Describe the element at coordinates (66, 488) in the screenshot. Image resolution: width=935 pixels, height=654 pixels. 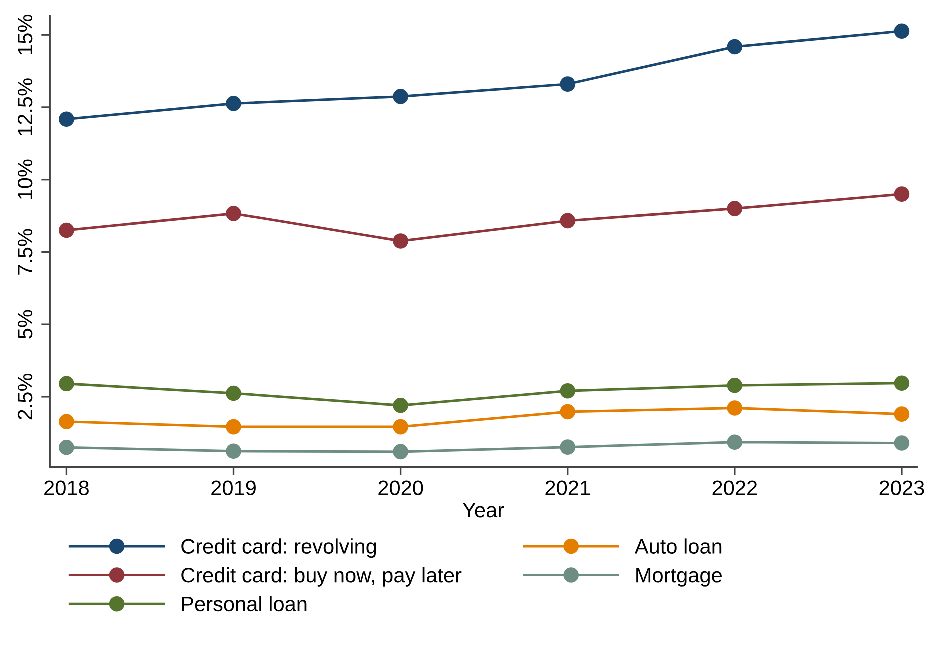
I see `x-tick-label: 2018` at that location.